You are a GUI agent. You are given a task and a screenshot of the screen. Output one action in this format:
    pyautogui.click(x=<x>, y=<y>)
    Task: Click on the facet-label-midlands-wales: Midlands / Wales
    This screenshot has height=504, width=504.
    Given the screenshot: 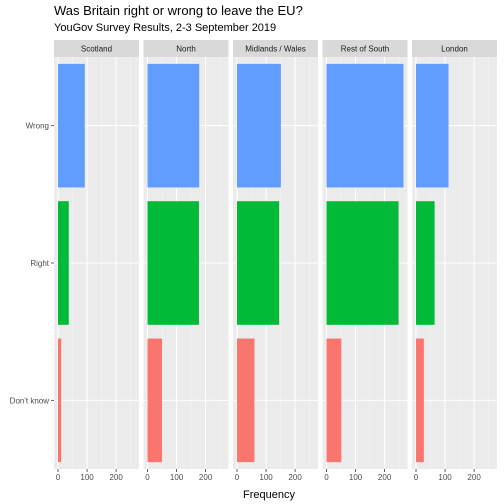 What is the action you would take?
    pyautogui.click(x=275, y=49)
    